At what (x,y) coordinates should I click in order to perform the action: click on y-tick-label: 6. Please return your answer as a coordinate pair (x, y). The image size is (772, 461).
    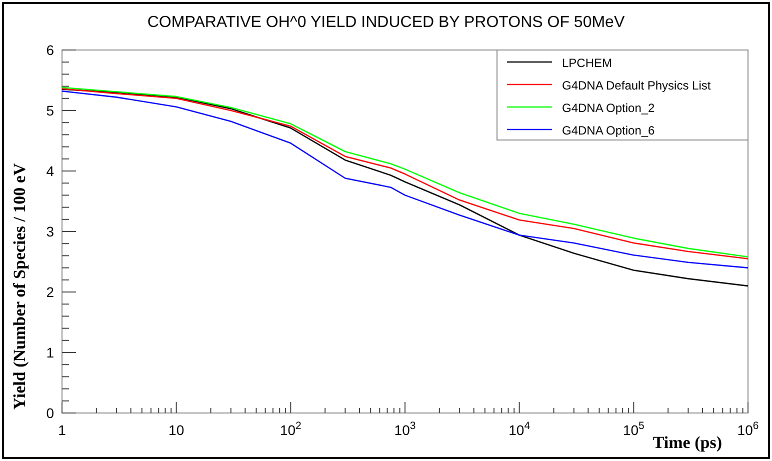
    Looking at the image, I should click on (50, 50).